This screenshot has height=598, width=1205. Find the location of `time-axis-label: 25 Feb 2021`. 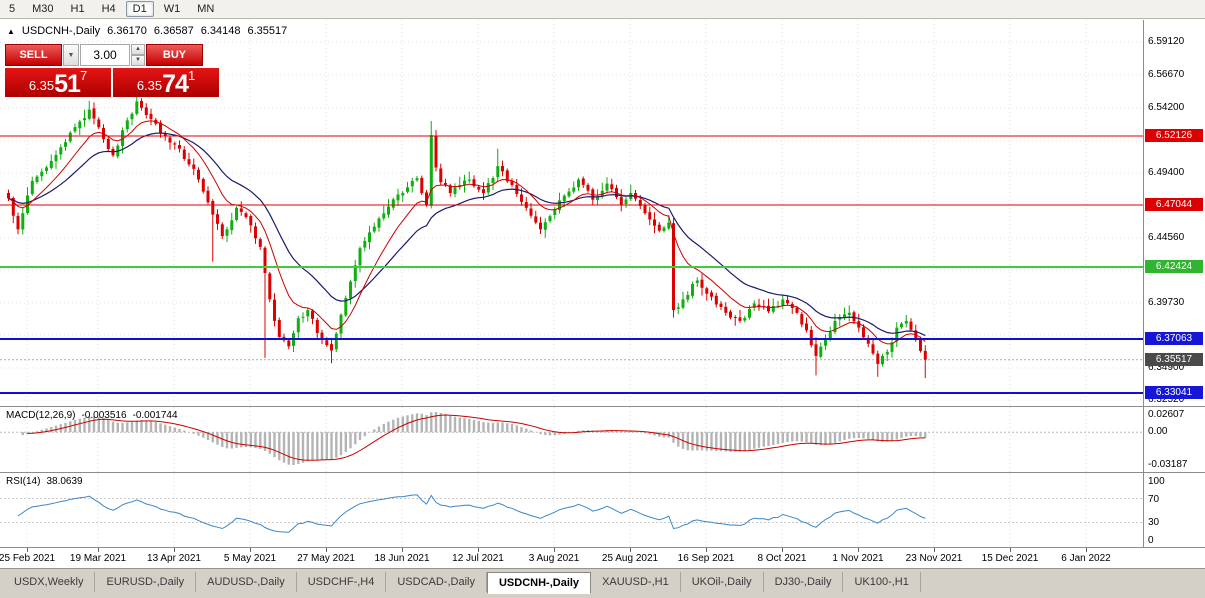

time-axis-label: 25 Feb 2021 is located at coordinates (28, 558).